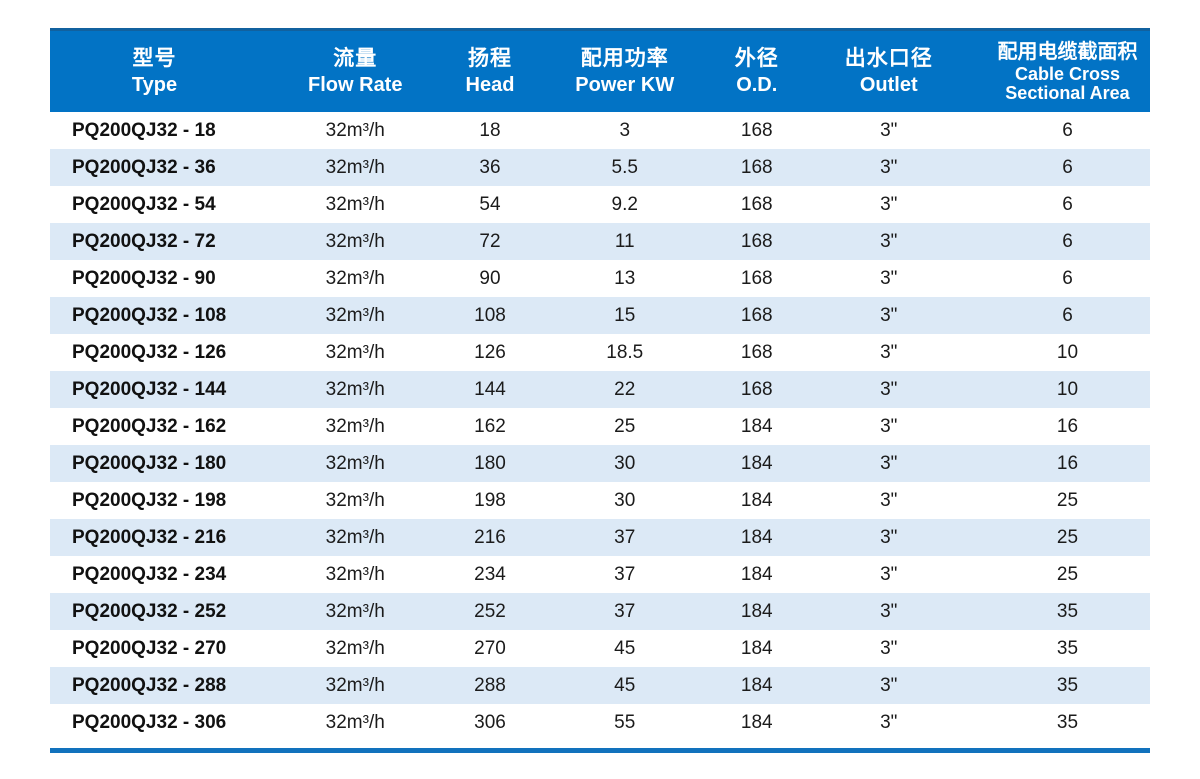  I want to click on table-row: PQ200QJ32 - 216 32m³/h 216 37 184 3" 25, so click(600, 537).